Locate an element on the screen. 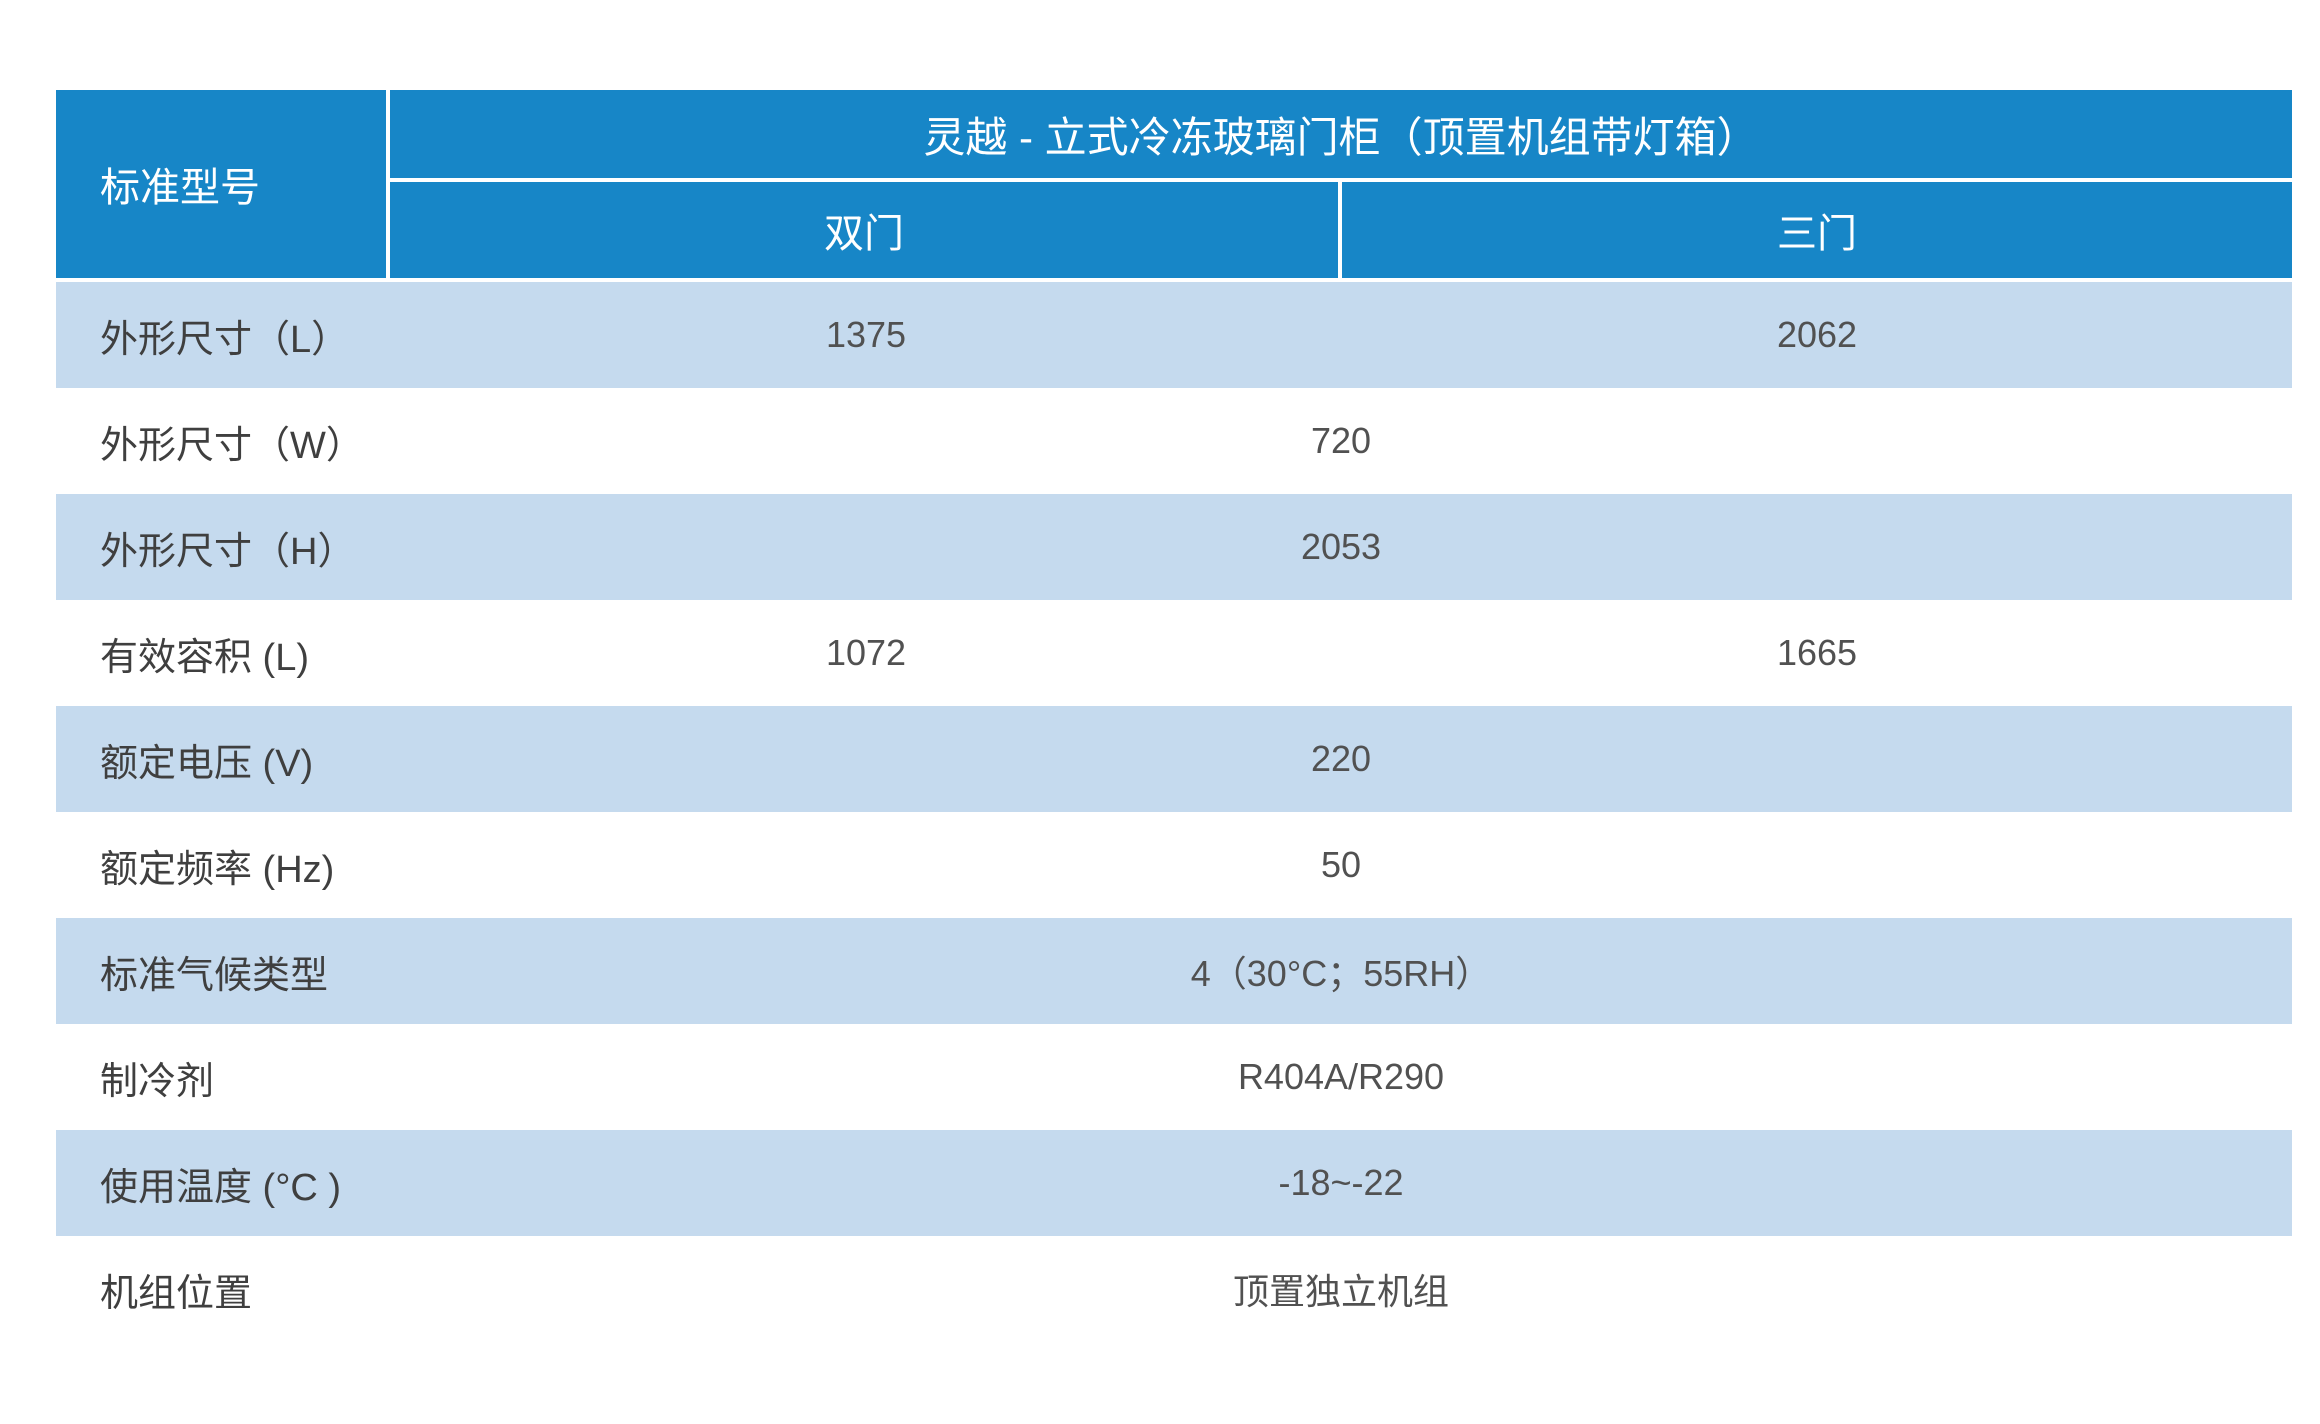 This screenshot has width=2320, height=1424. row-value-merged: 220 is located at coordinates (1341, 759).